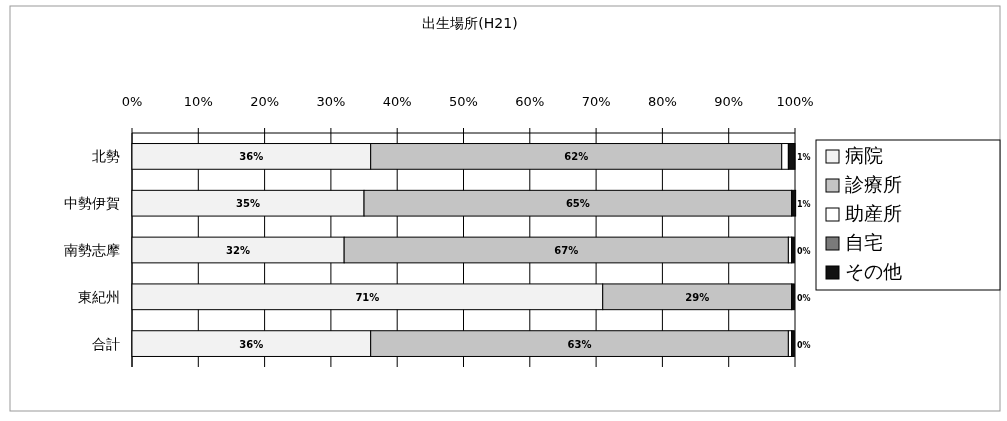 The height and width of the screenshot is (421, 1007). What do you see at coordinates (873, 271) in the screenshot?
I see `legend-label: その他` at bounding box center [873, 271].